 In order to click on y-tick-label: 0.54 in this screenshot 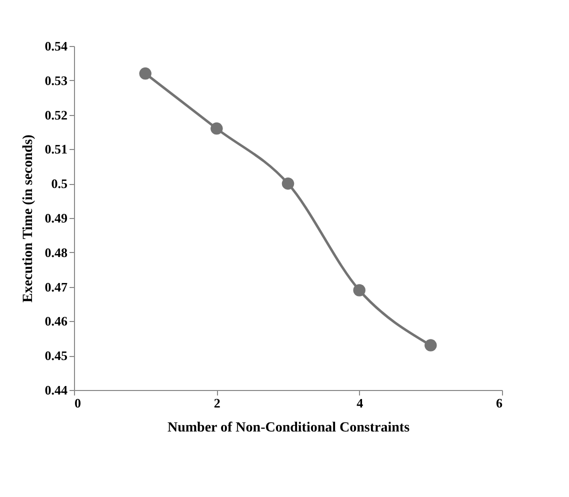, I will do `click(56, 46)`.